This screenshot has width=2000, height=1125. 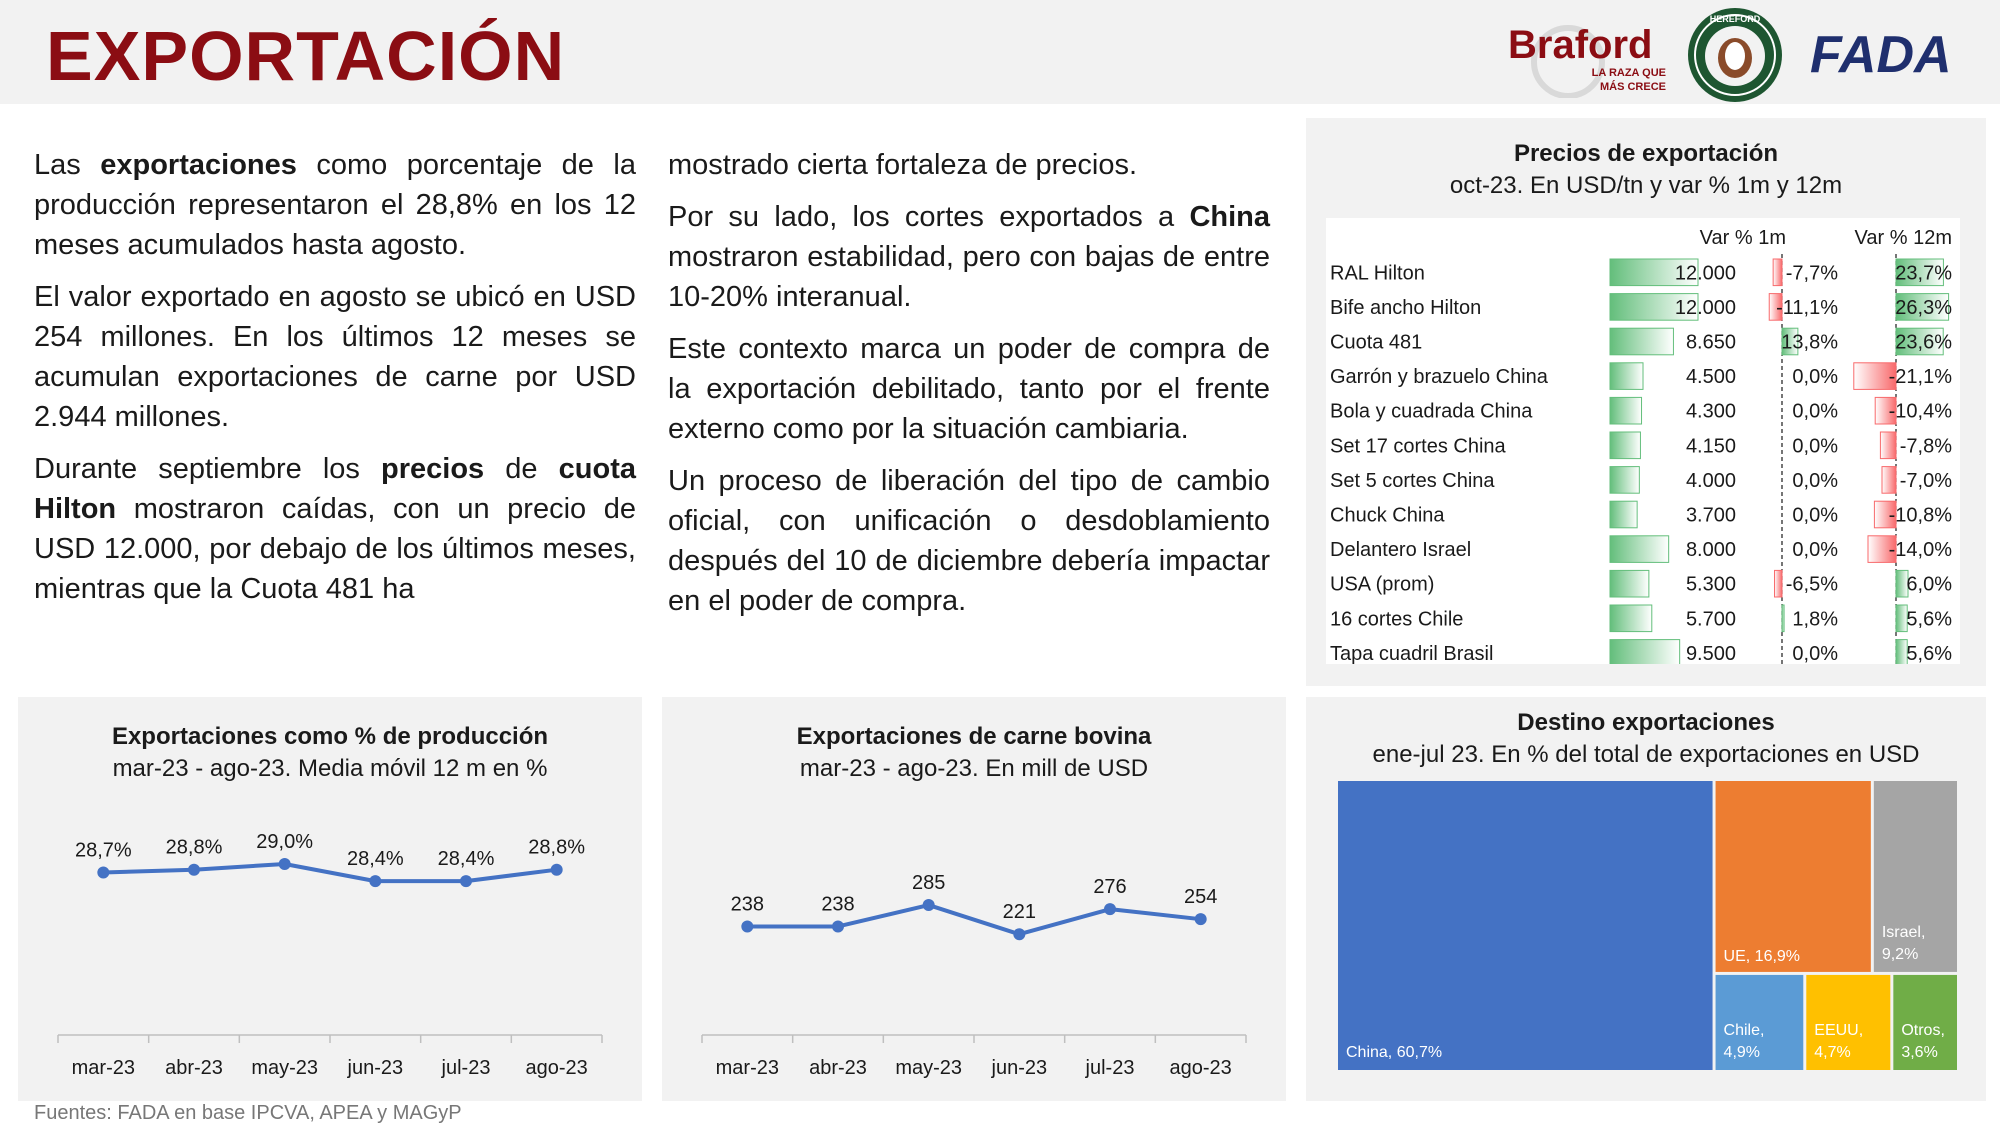 I want to click on braford-logo: Braford LA RAZA QUE MÁS CRECE, so click(x=1587, y=60).